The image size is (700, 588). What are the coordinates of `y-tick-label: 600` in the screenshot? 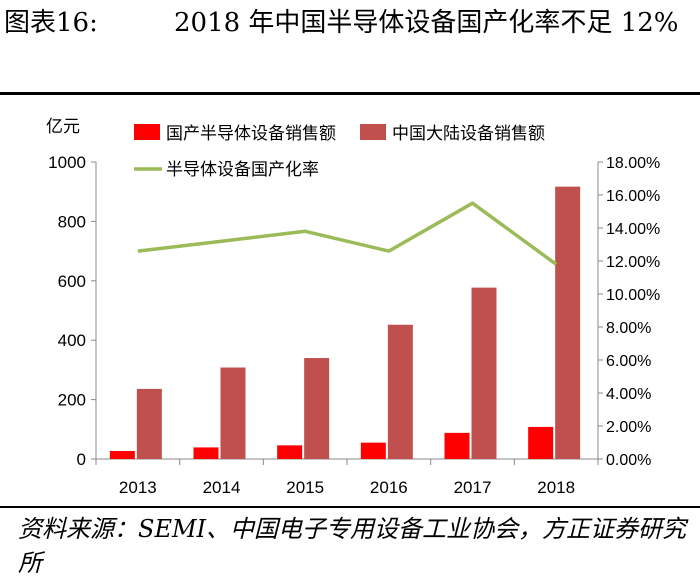 It's located at (72, 281).